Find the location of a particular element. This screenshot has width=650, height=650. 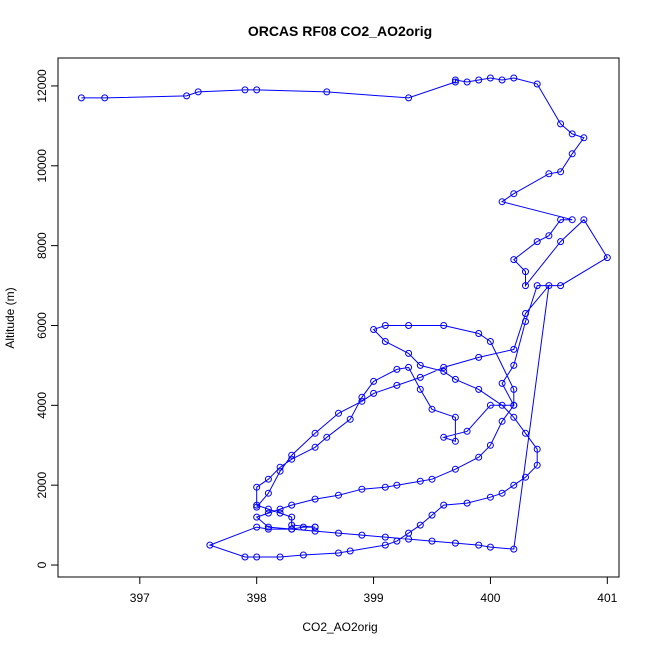

y-tick-label: 2000 is located at coordinates (42, 485).